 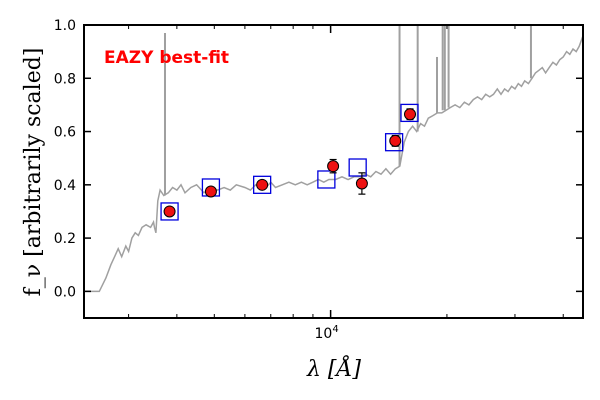 What do you see at coordinates (33, 172) in the screenshot?
I see `y-axis-label: f_ν [arbitrarily scaled]` at bounding box center [33, 172].